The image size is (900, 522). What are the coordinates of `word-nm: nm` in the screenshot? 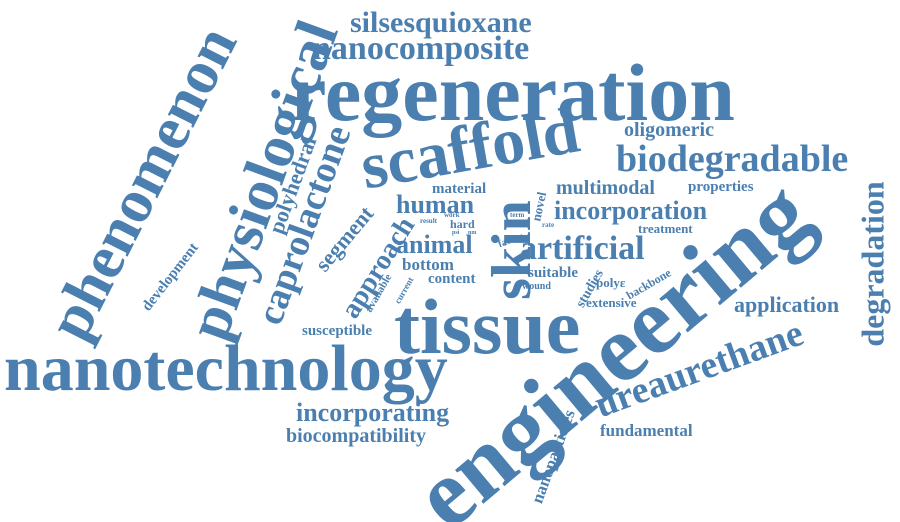 It's located at (472, 233).